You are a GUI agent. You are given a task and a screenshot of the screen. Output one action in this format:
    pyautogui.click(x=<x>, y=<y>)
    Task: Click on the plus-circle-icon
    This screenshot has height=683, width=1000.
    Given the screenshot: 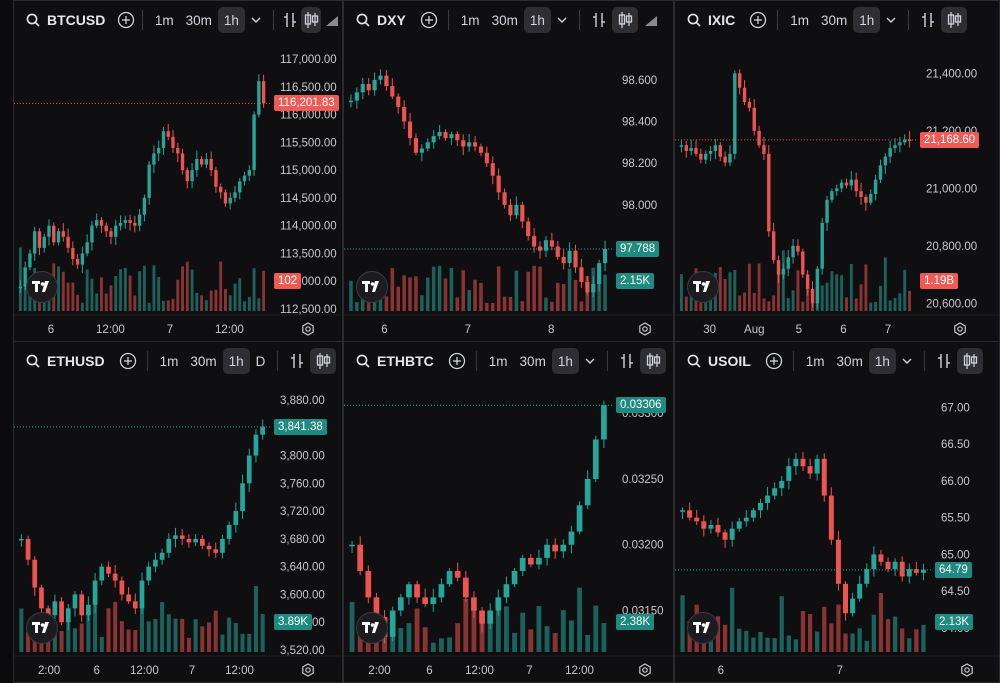 What is the action you would take?
    pyautogui.click(x=127, y=361)
    